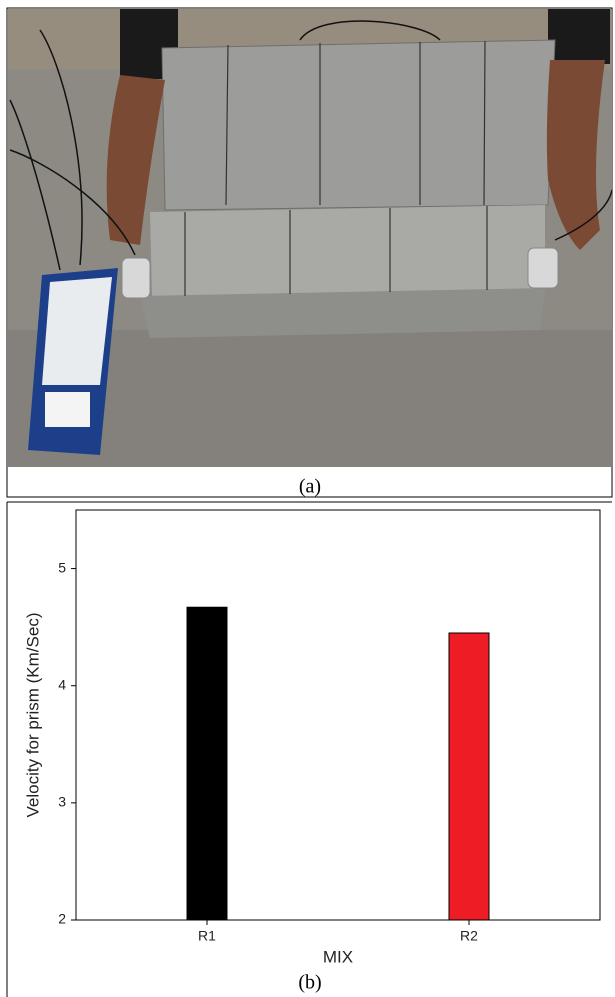 The width and height of the screenshot is (615, 997). Describe the element at coordinates (469, 936) in the screenshot. I see `x-tick-label: R2` at that location.